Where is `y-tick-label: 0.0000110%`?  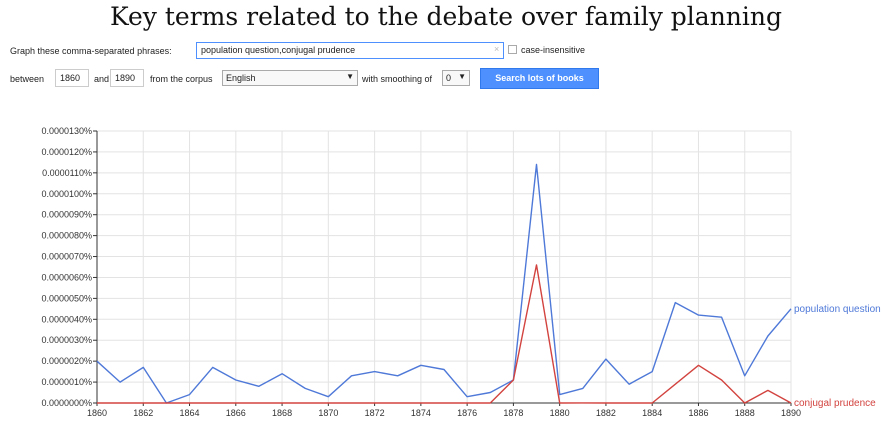
y-tick-label: 0.0000110% is located at coordinates (67, 173).